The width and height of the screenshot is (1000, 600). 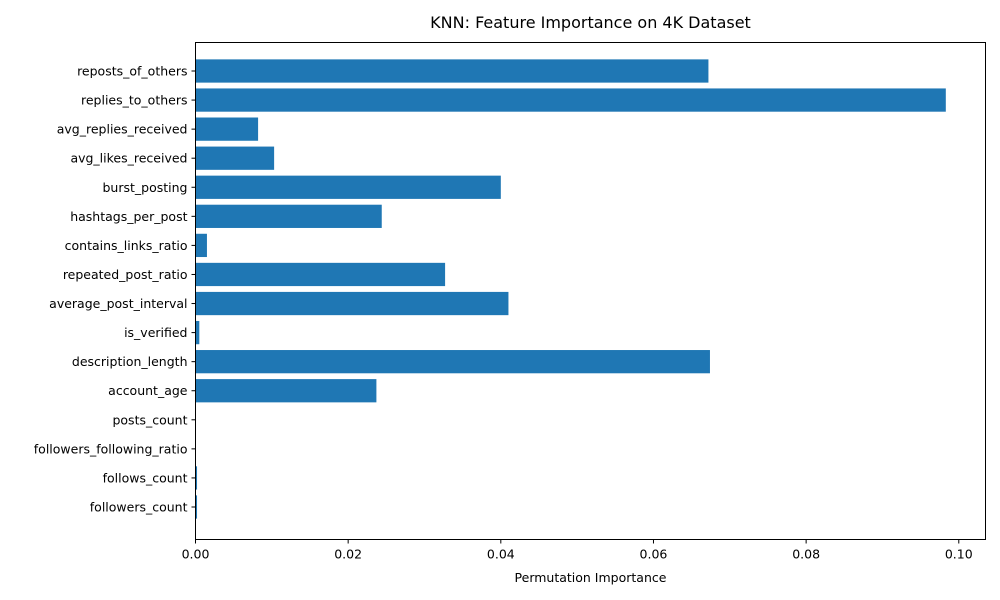 I want to click on y-tick-label: contains_links_ratio, so click(x=126, y=245).